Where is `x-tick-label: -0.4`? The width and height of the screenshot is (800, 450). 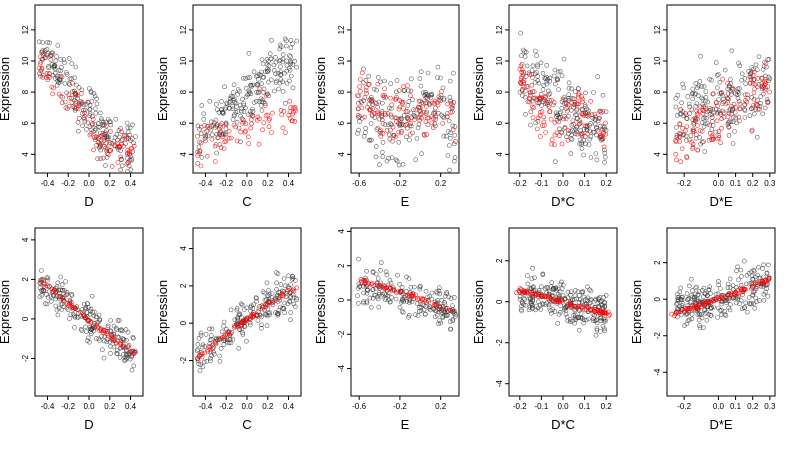
x-tick-label: -0.4 is located at coordinates (48, 183).